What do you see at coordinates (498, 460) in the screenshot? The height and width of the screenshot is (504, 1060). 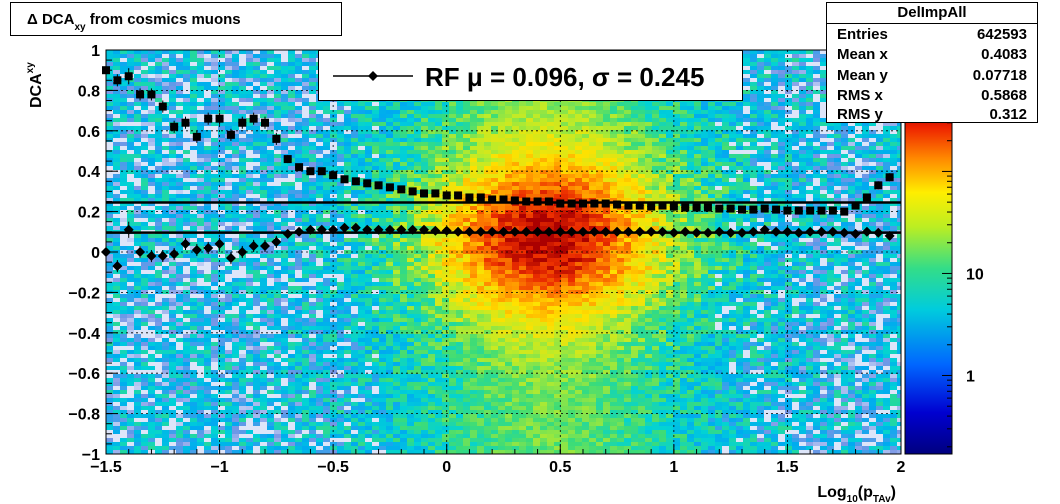 I see `x-axis: −1.5 −1 −0.5 0 0.5 1 1.5 2` at bounding box center [498, 460].